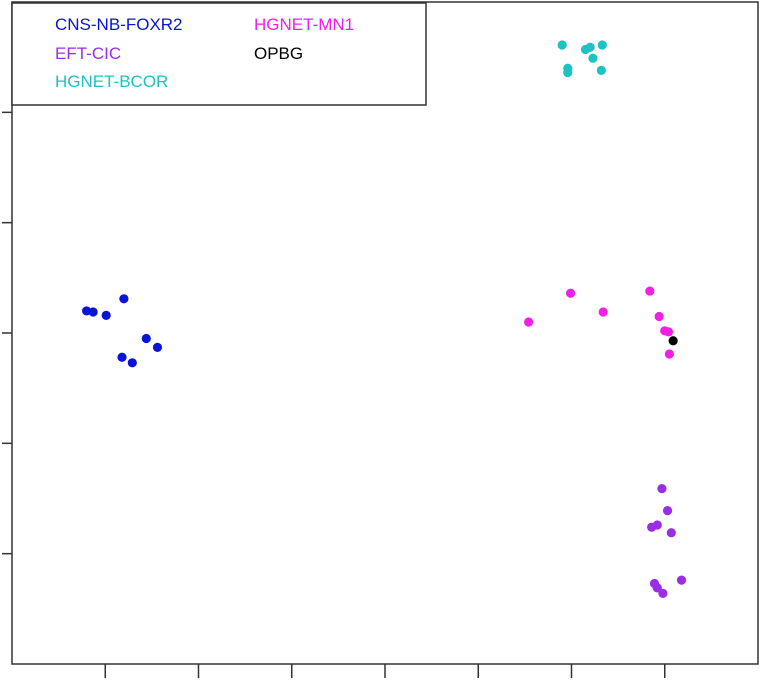 The height and width of the screenshot is (680, 761). Describe the element at coordinates (119, 24) in the screenshot. I see `legend-entry-0: CNS-NB-FOXR2` at that location.